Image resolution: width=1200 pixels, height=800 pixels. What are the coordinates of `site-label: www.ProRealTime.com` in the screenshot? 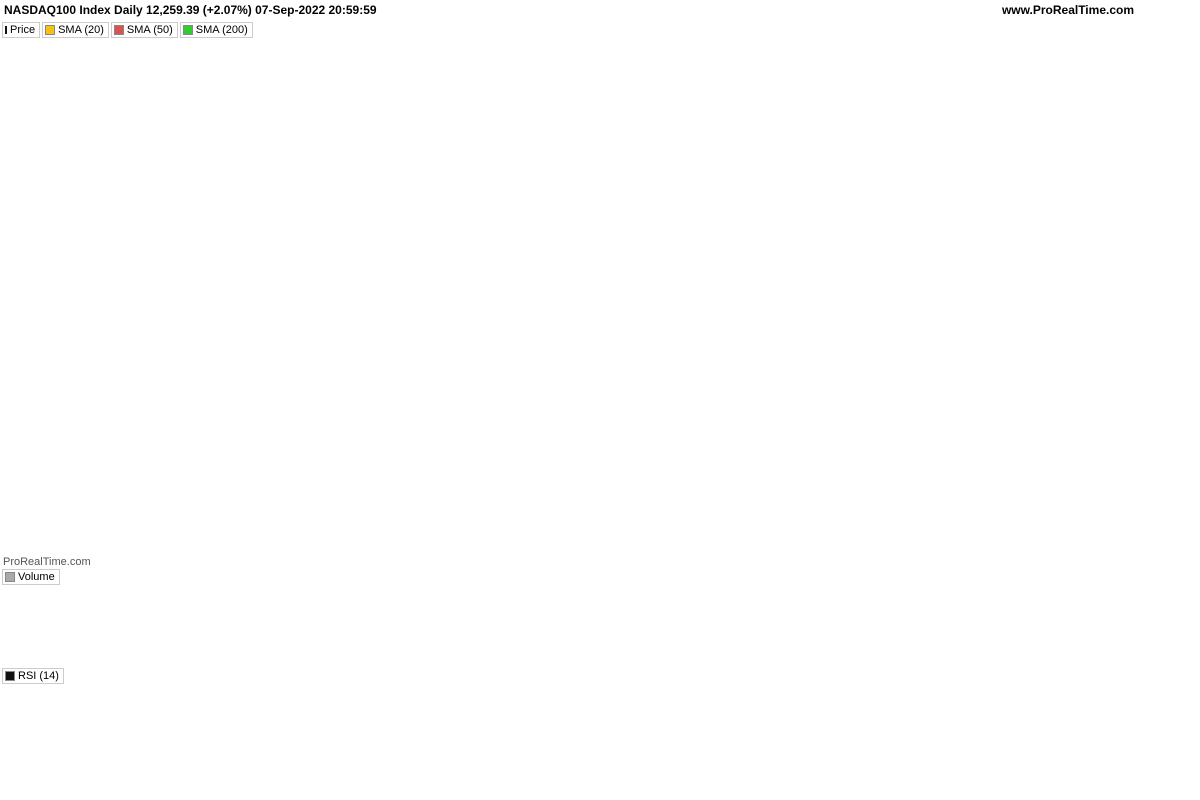 It's located at (1067, 10).